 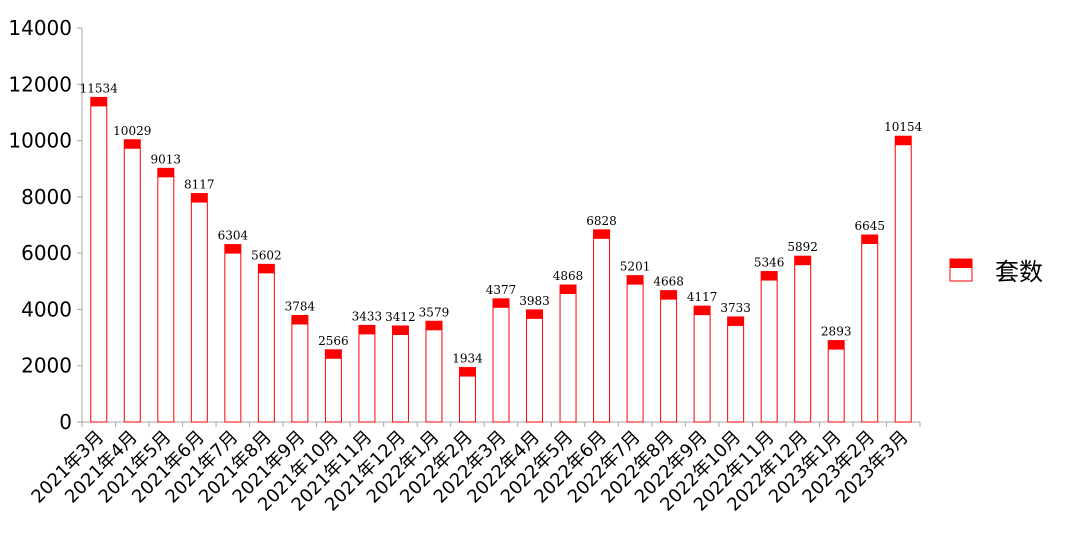 I want to click on y-tick-label: 6000, so click(x=46, y=253).